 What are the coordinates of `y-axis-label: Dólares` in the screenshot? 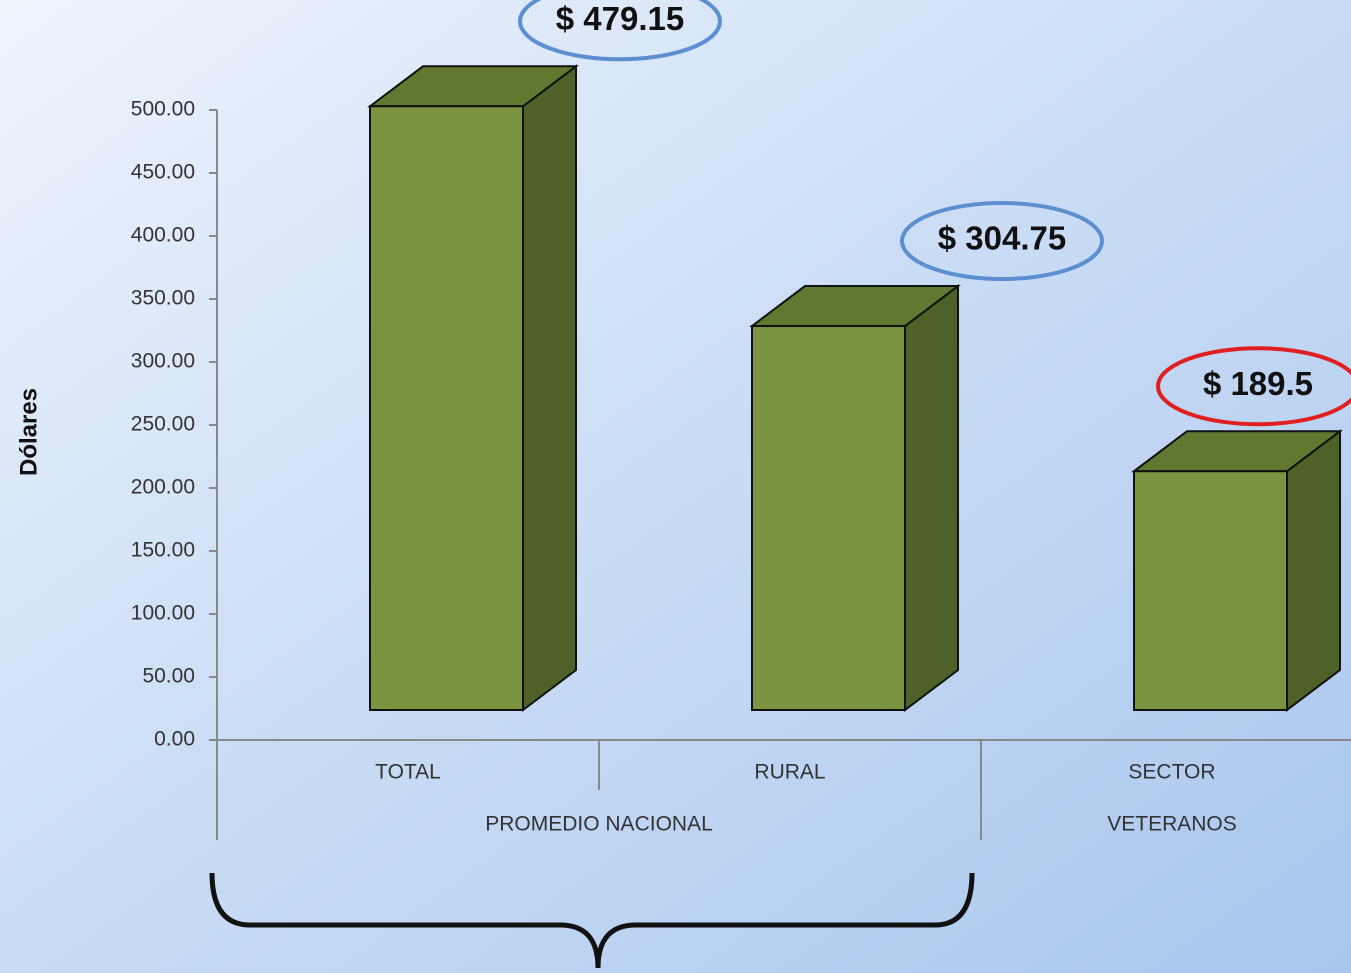 It's located at (28, 432).